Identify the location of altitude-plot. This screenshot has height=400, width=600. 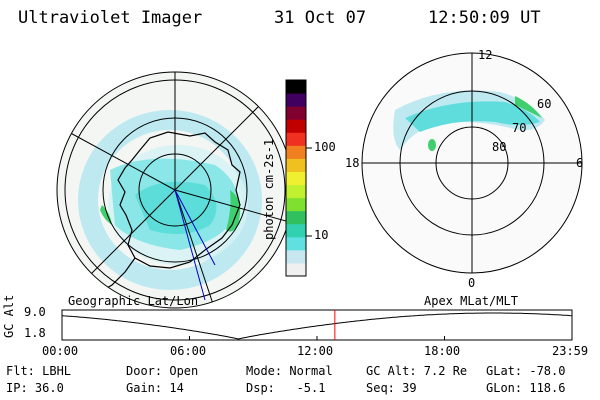
(317, 325).